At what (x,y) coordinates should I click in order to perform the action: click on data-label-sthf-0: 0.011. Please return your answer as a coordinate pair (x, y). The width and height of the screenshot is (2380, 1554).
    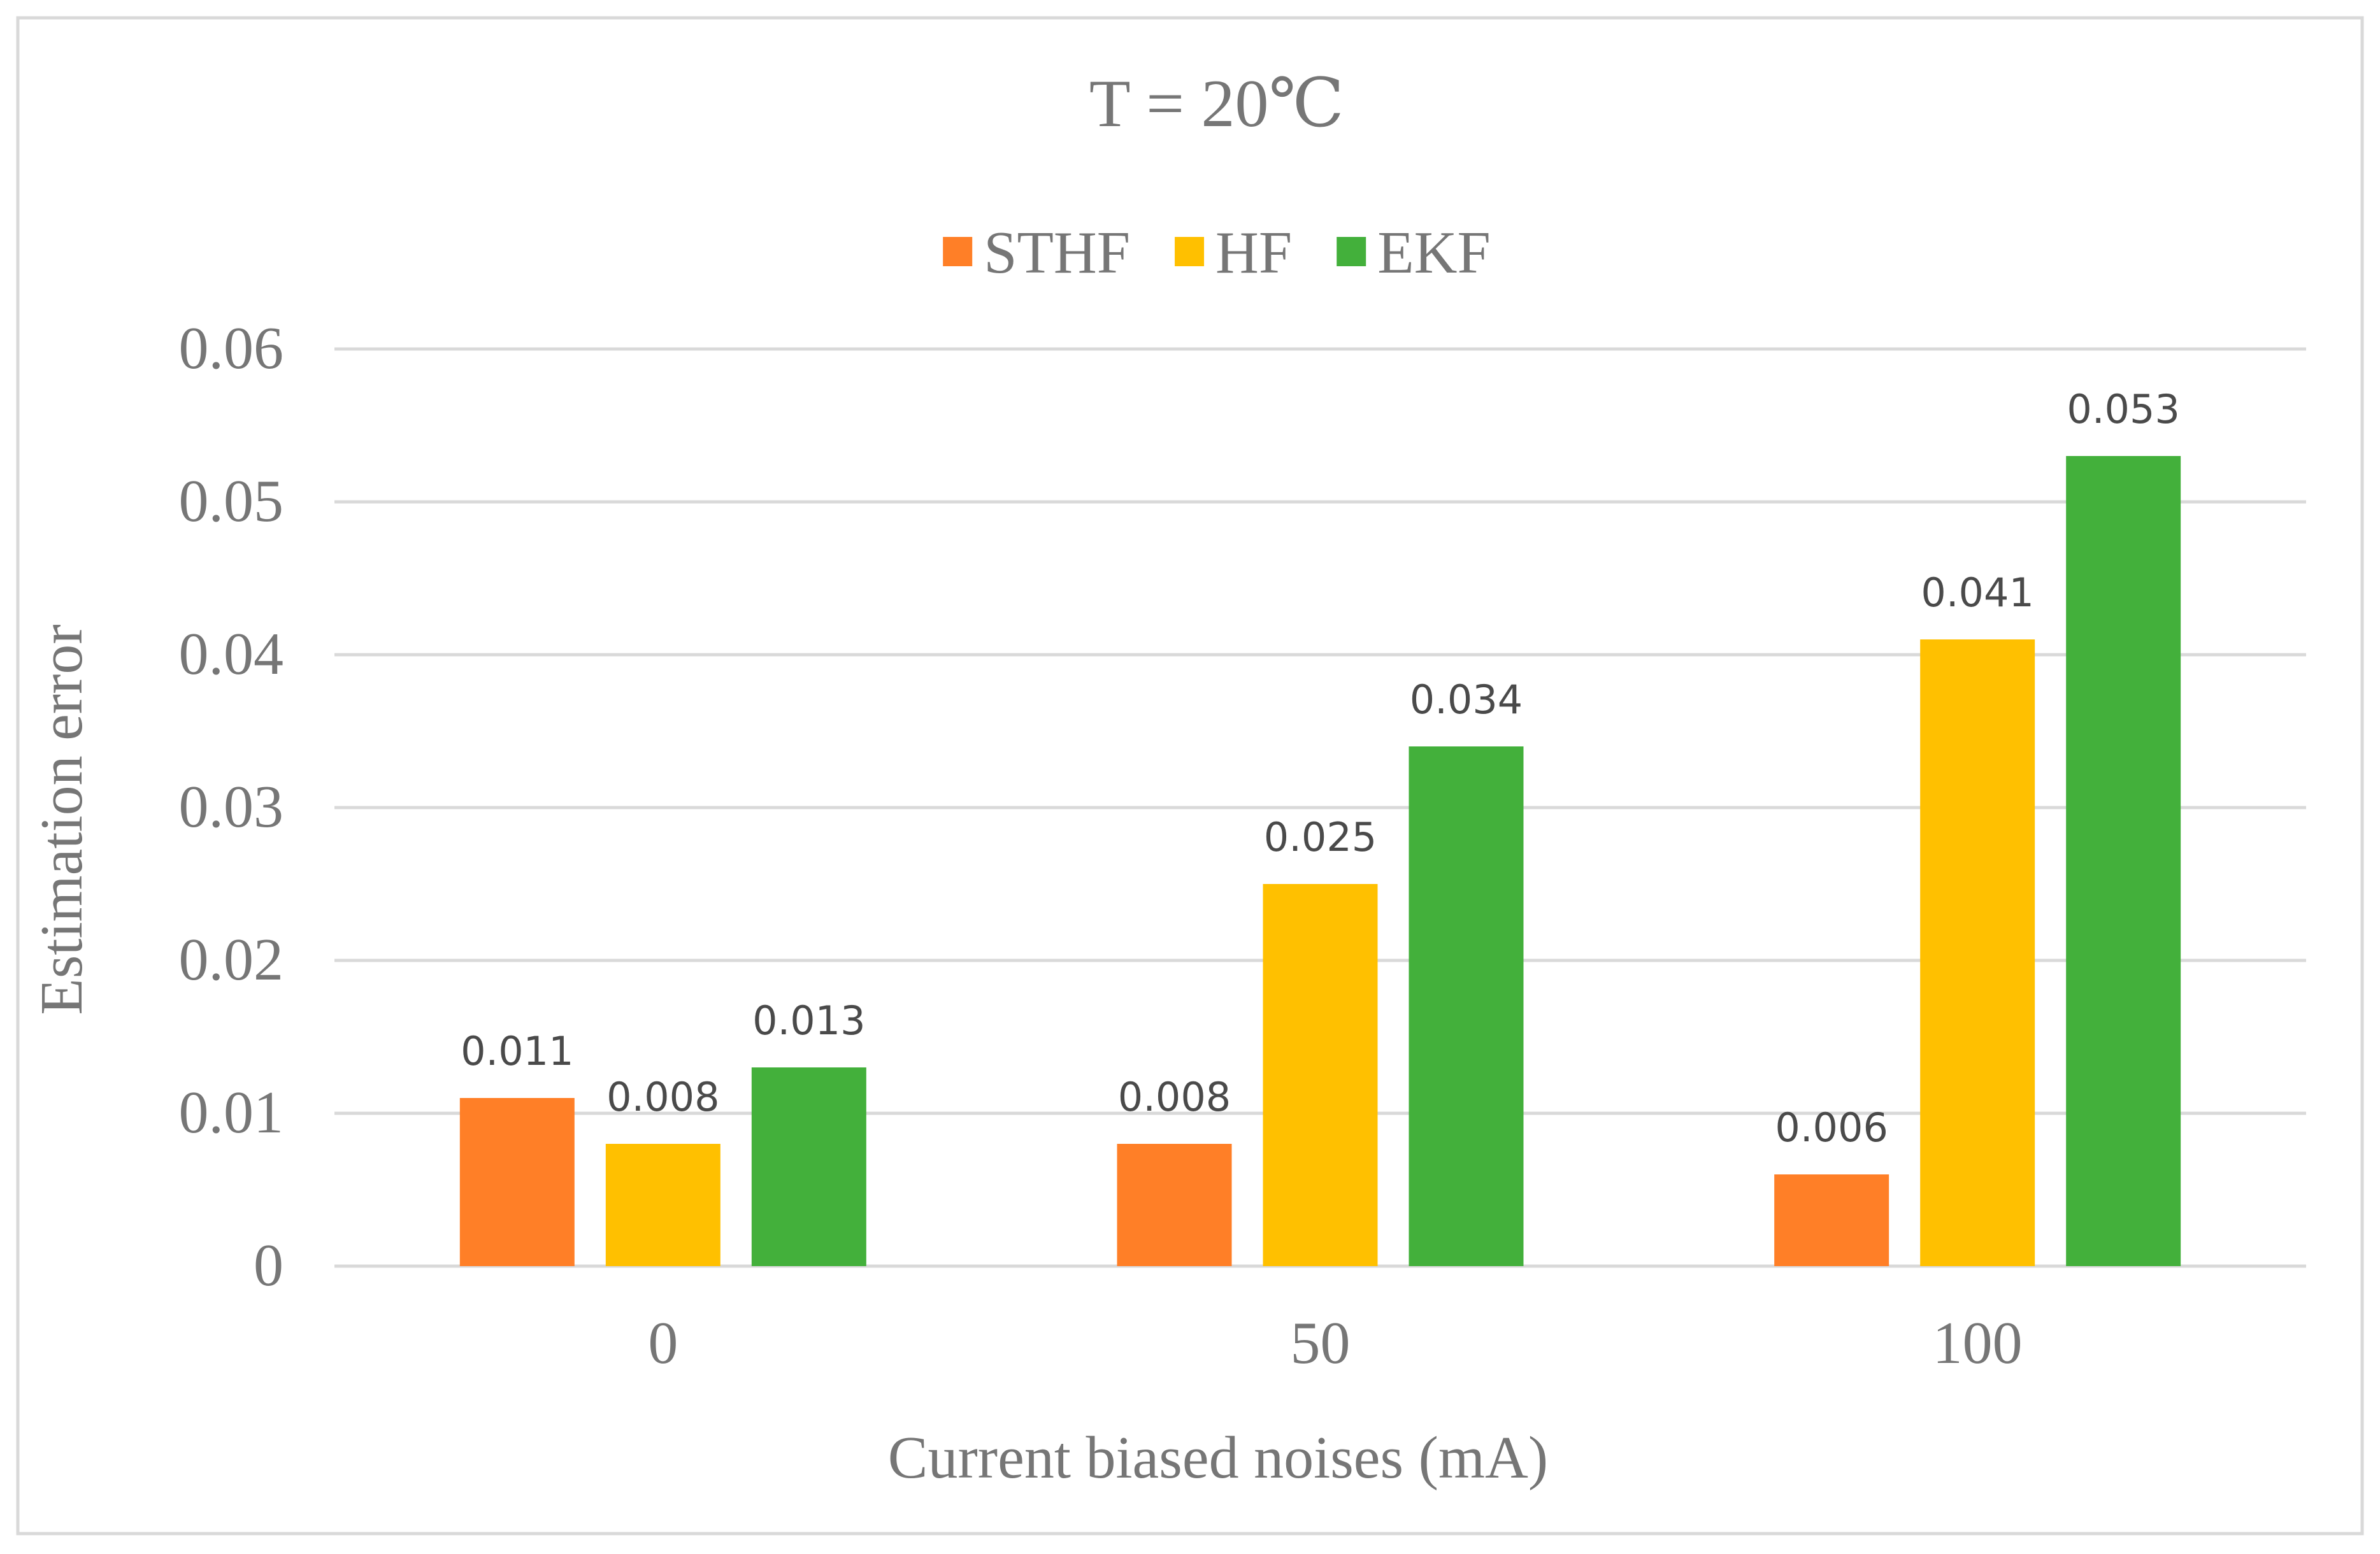
    Looking at the image, I should click on (517, 1051).